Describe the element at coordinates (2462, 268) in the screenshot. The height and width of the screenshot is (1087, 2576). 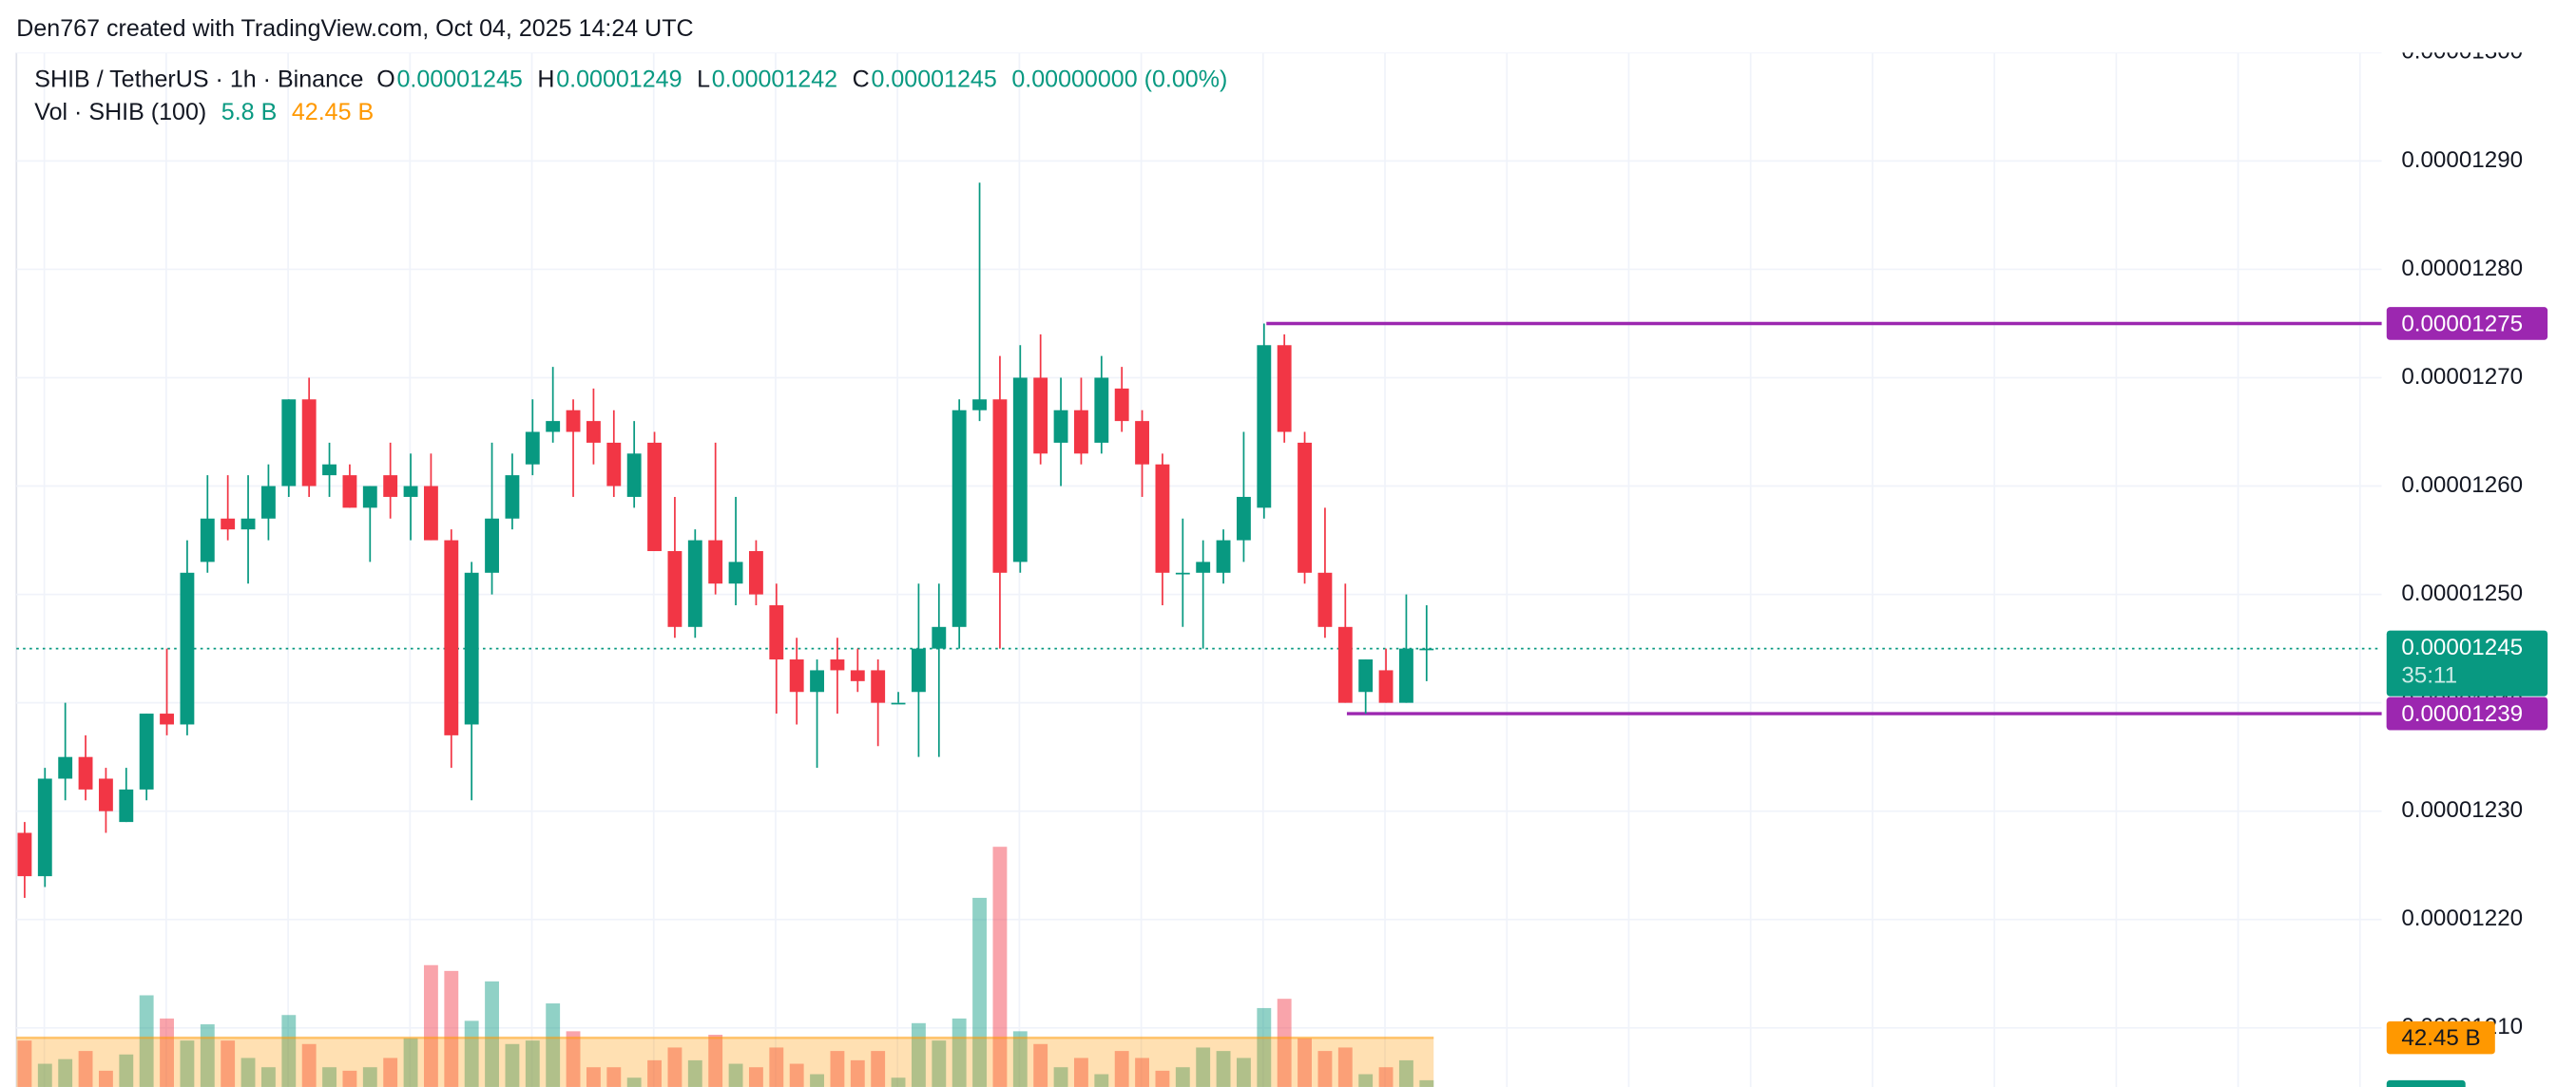
I see `y-tick-label: 0.00001280` at that location.